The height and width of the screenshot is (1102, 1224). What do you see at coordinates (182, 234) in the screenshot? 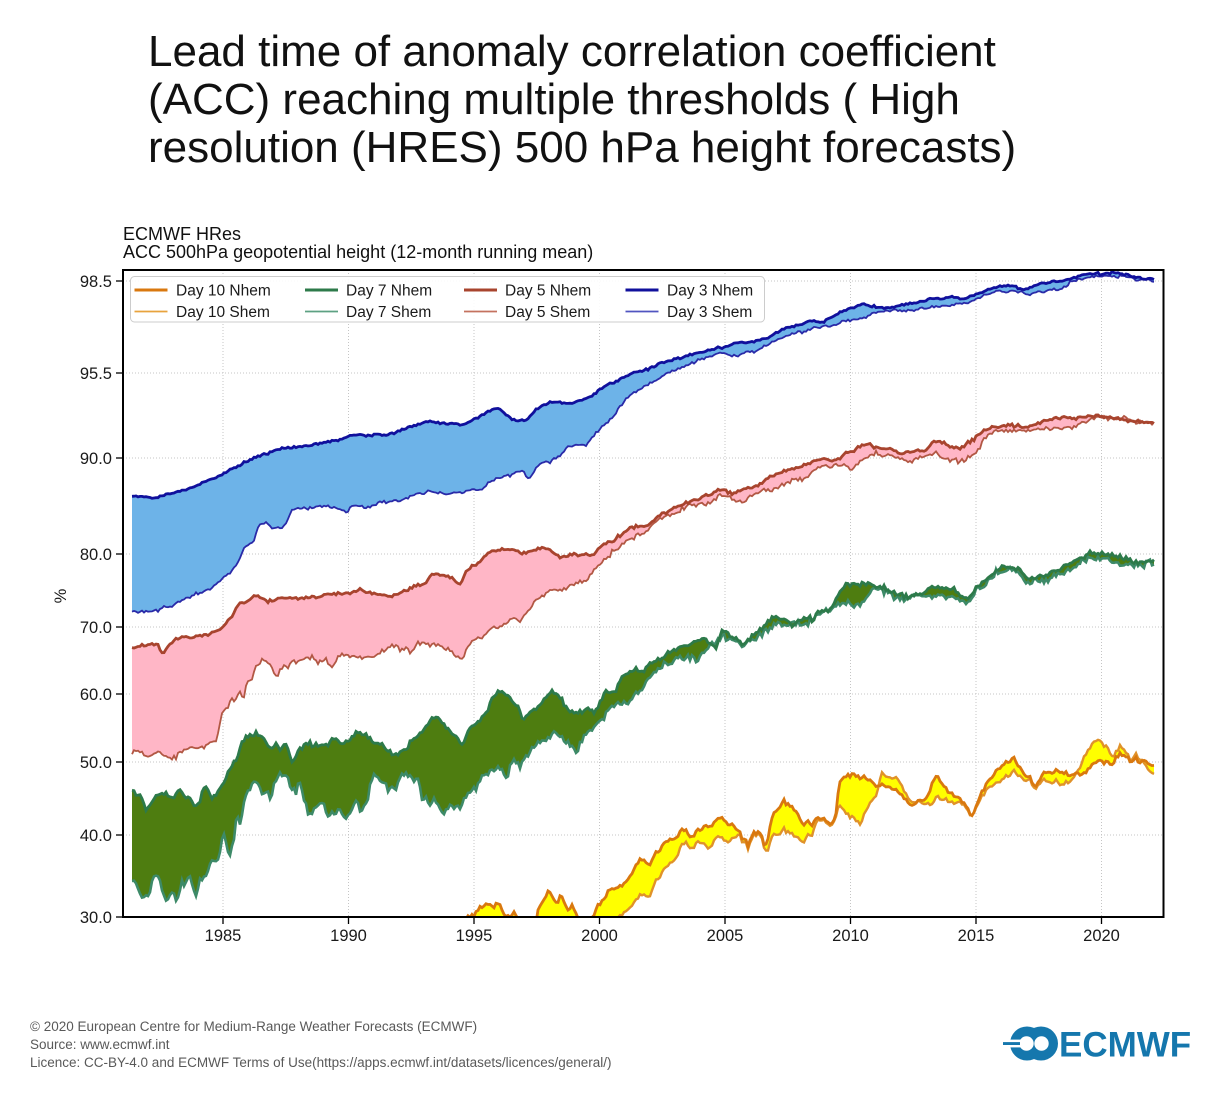
I see `svg-text: ECMWF HRes` at bounding box center [182, 234].